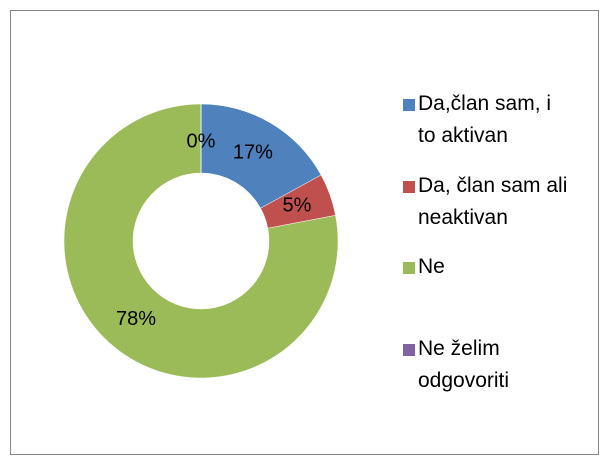 The height and width of the screenshot is (466, 605). What do you see at coordinates (201, 141) in the screenshot?
I see `data-label: 0%` at bounding box center [201, 141].